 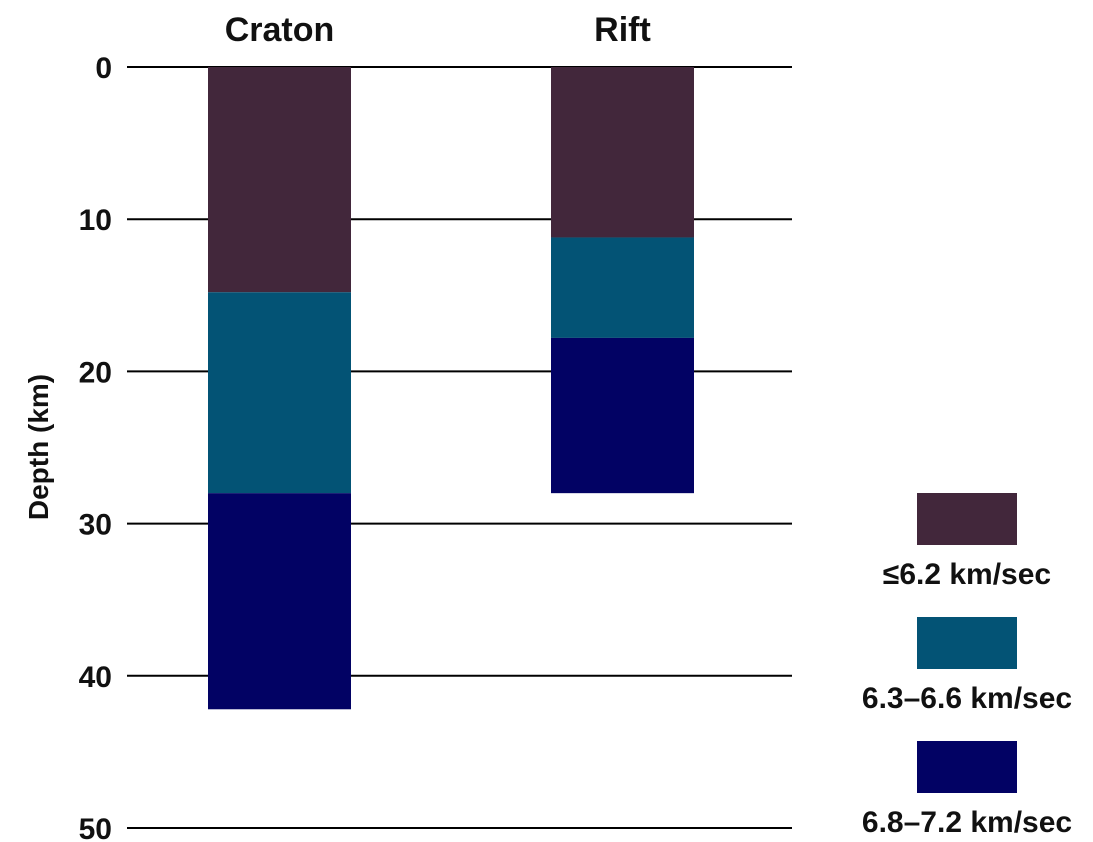 I want to click on y-tick-label: 50, so click(x=95, y=827).